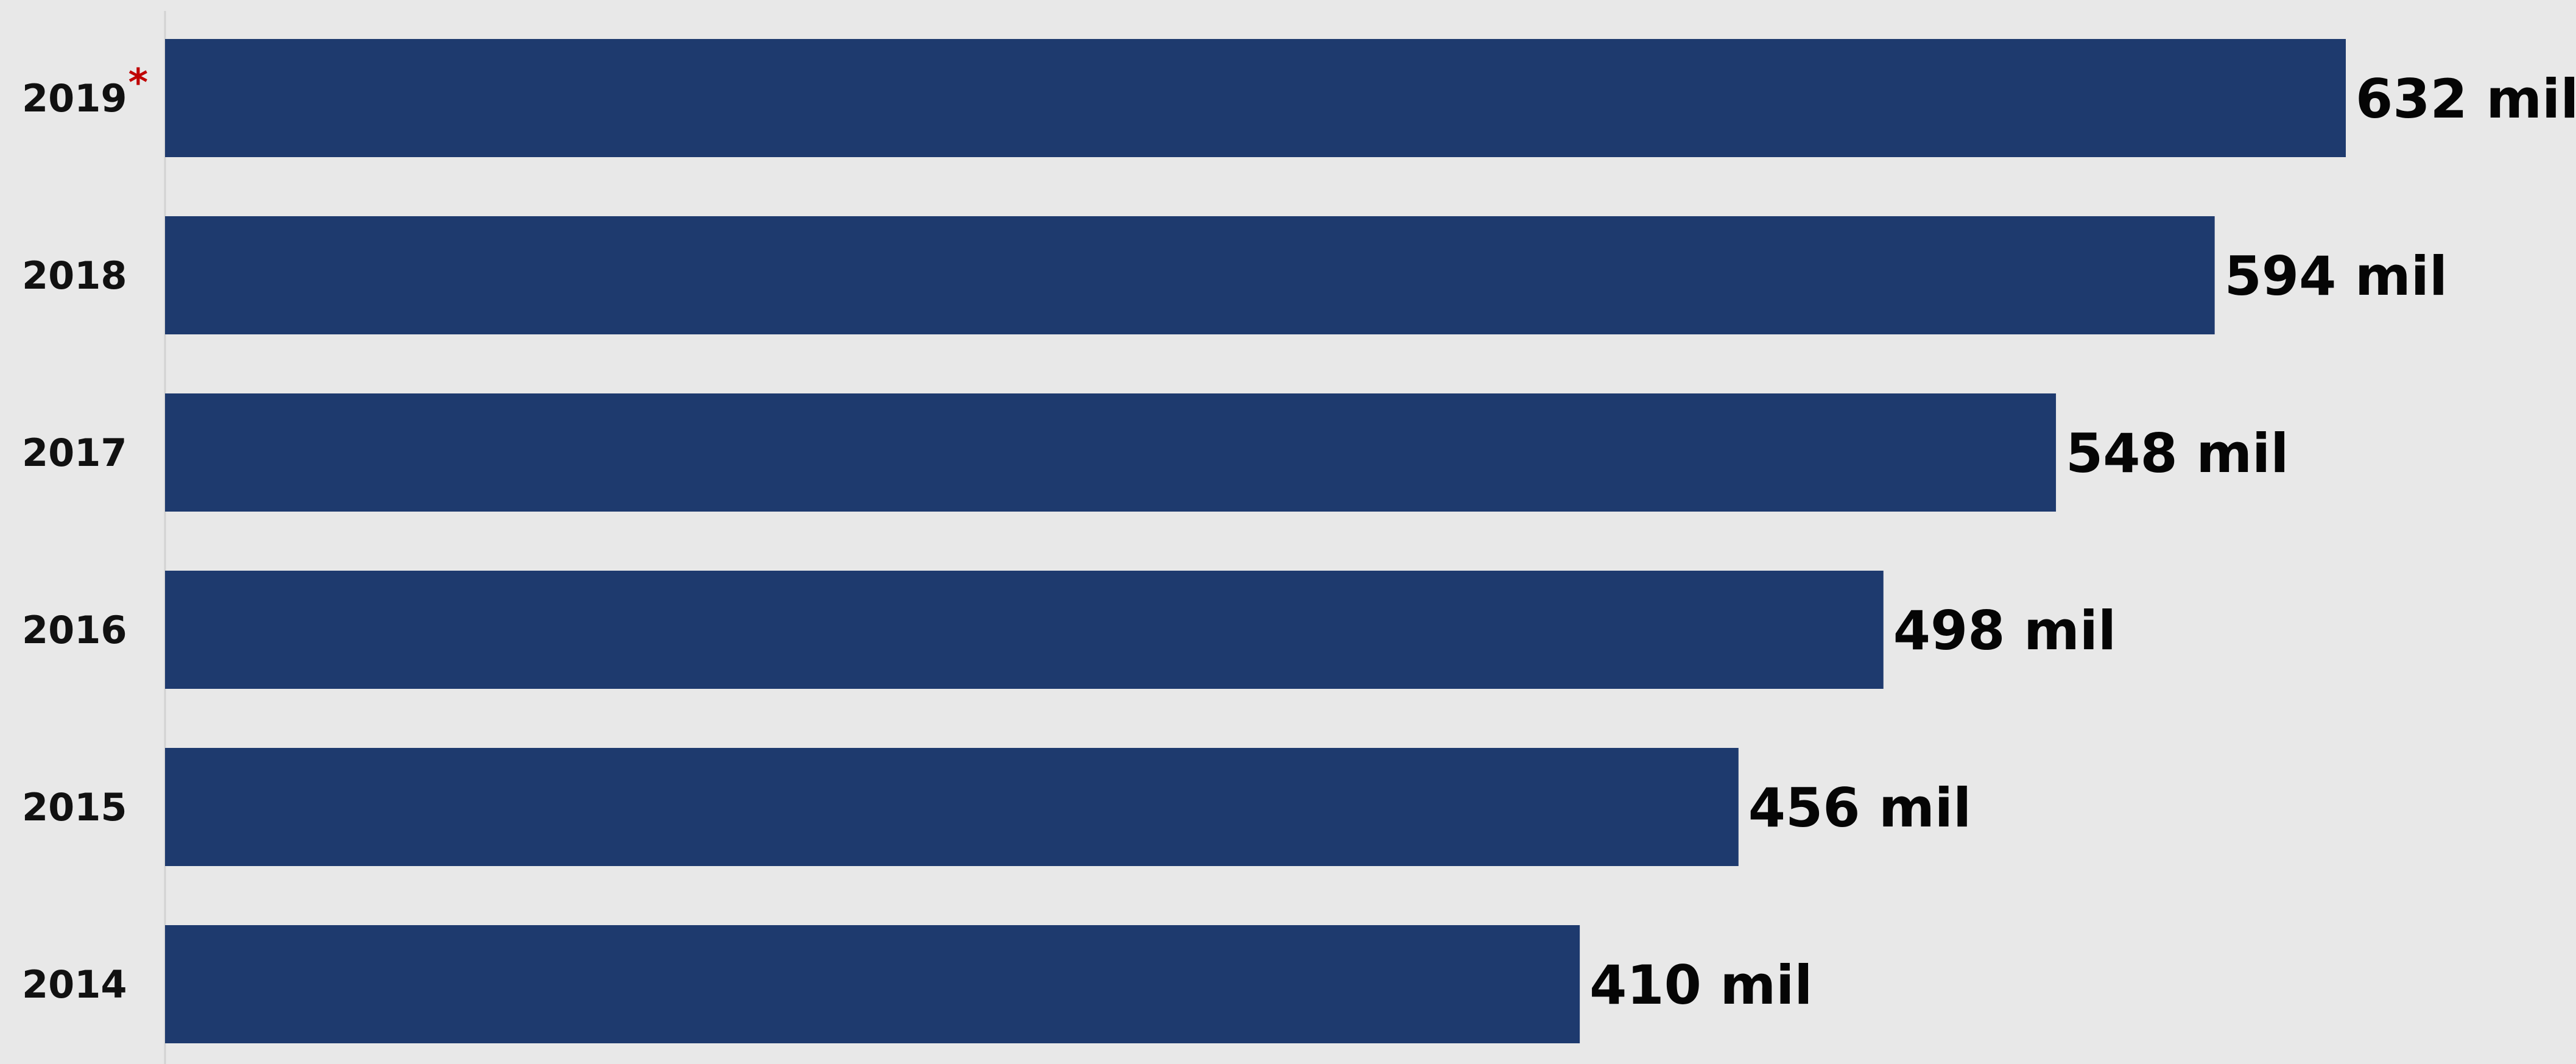 Image resolution: width=2576 pixels, height=1064 pixels. Describe the element at coordinates (2004, 630) in the screenshot. I see `value-label-2016: 498 mil` at that location.